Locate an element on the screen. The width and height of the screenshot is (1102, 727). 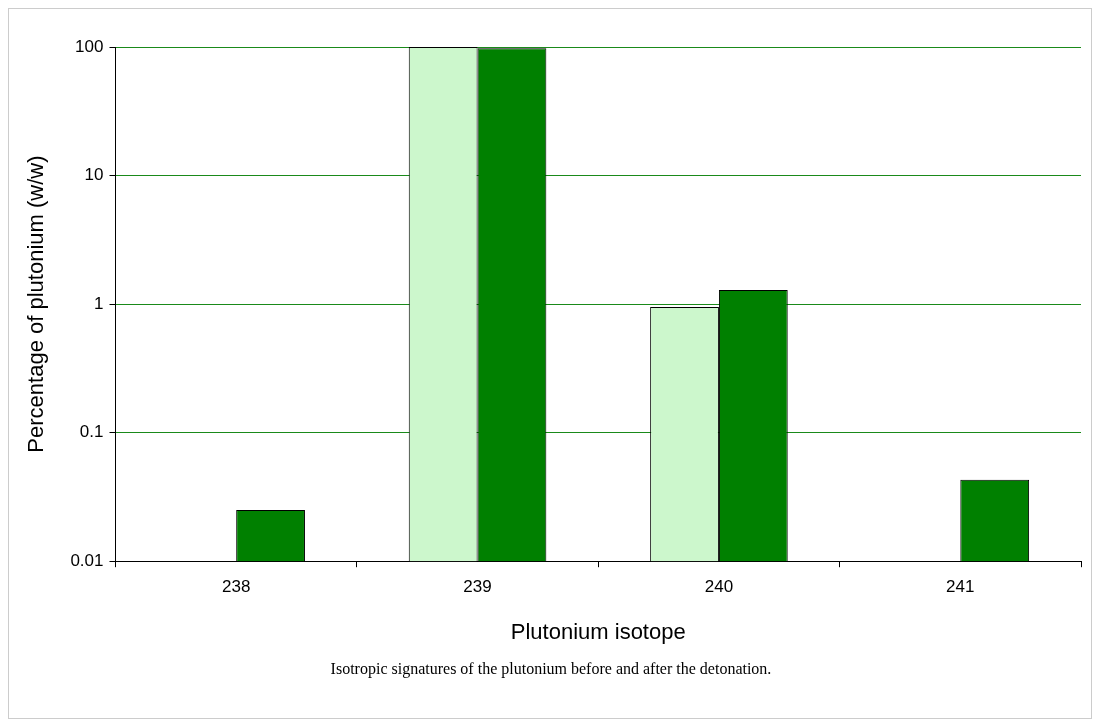
x-tick-label: 241 is located at coordinates (960, 587).